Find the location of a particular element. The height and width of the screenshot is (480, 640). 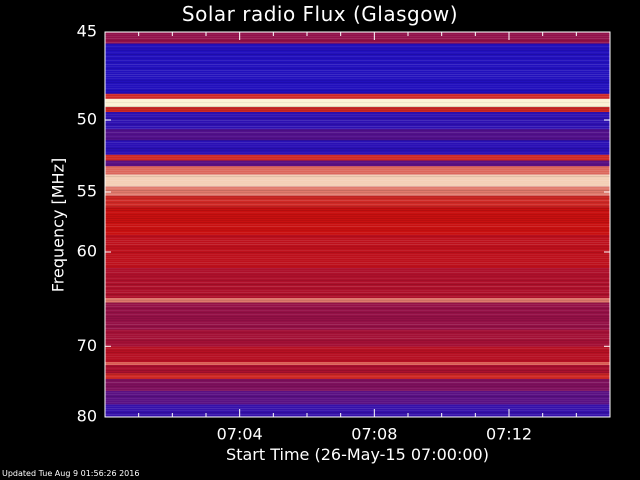

x-axis-label: Start Time (26-May-15 07:00:00) is located at coordinates (357, 454).